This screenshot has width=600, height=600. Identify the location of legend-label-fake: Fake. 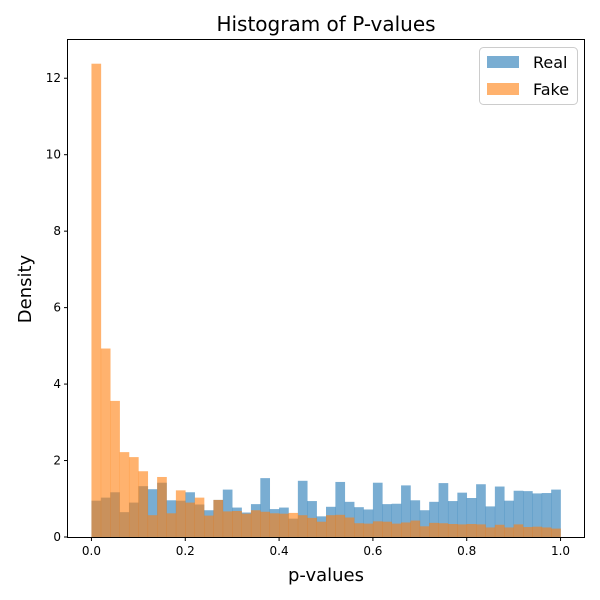
(551, 89).